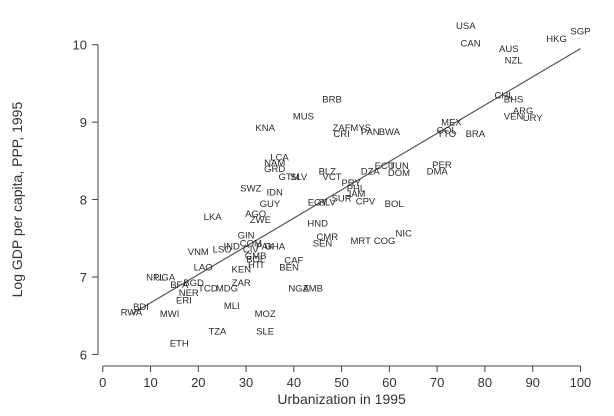 The image size is (614, 416). I want to click on point-pry: PRY, so click(351, 183).